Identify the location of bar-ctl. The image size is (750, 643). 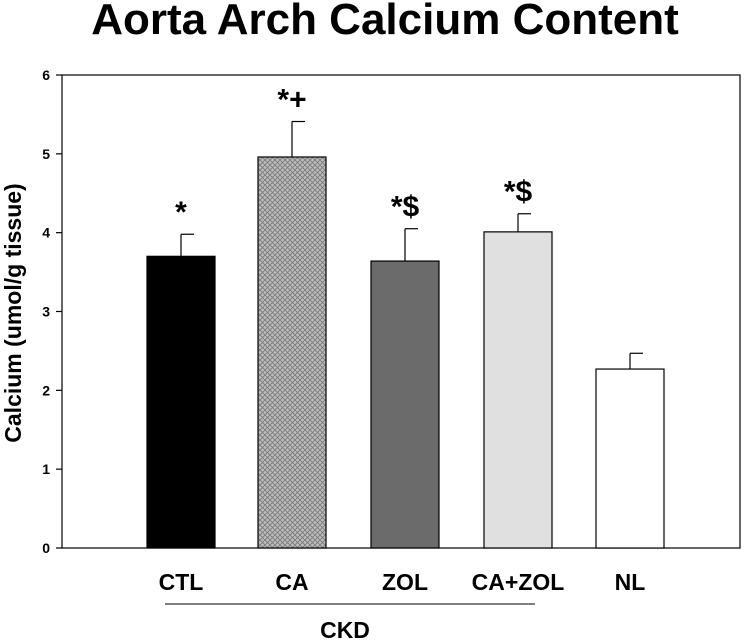
(181, 402).